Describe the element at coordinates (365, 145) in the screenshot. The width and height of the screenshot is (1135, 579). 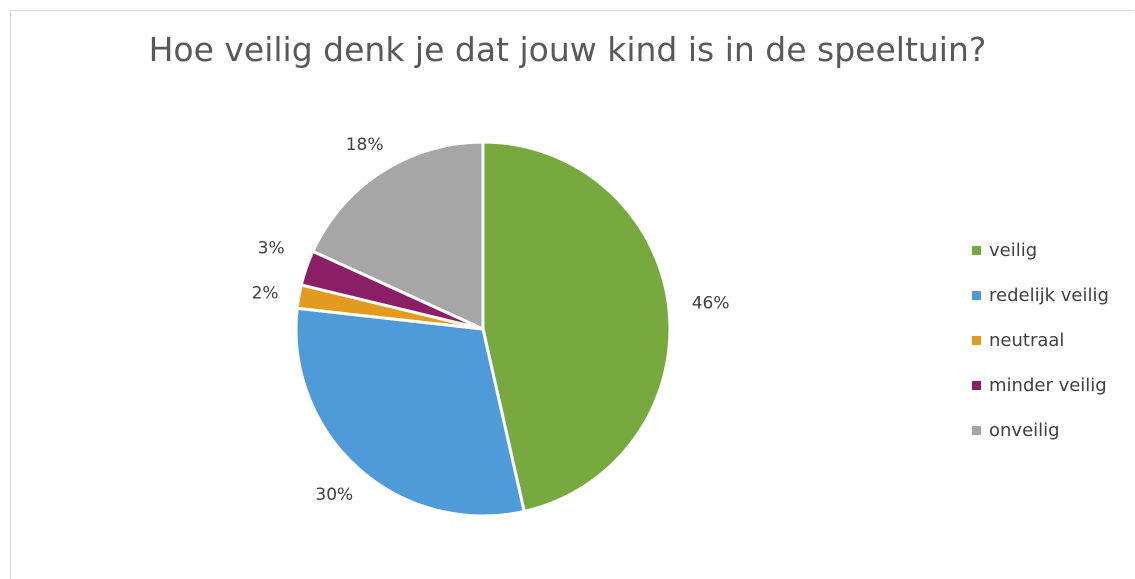
I see `data-label-onveilig: 18%` at that location.